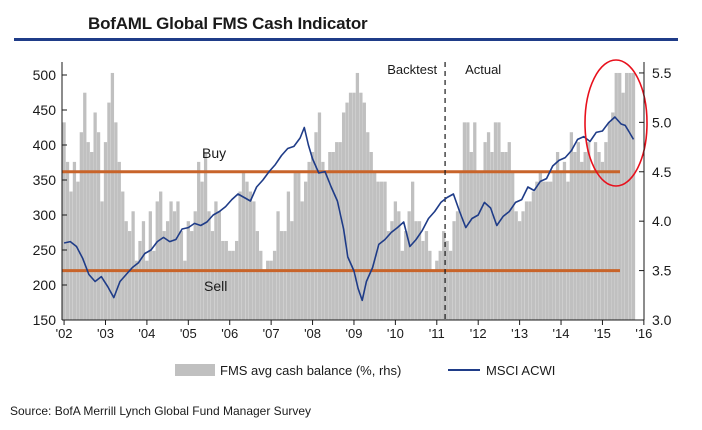  What do you see at coordinates (229, 333) in the screenshot?
I see `x-tick-label: '06` at bounding box center [229, 333].